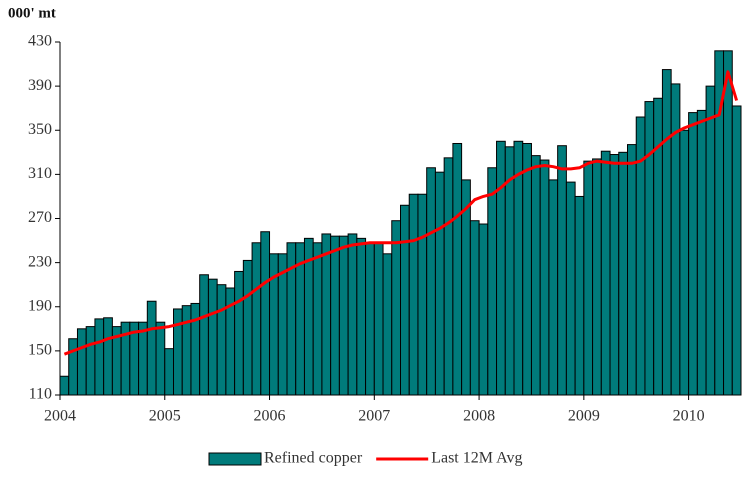 The height and width of the screenshot is (478, 749). Describe the element at coordinates (40, 305) in the screenshot. I see `y-tick-label: 190` at that location.